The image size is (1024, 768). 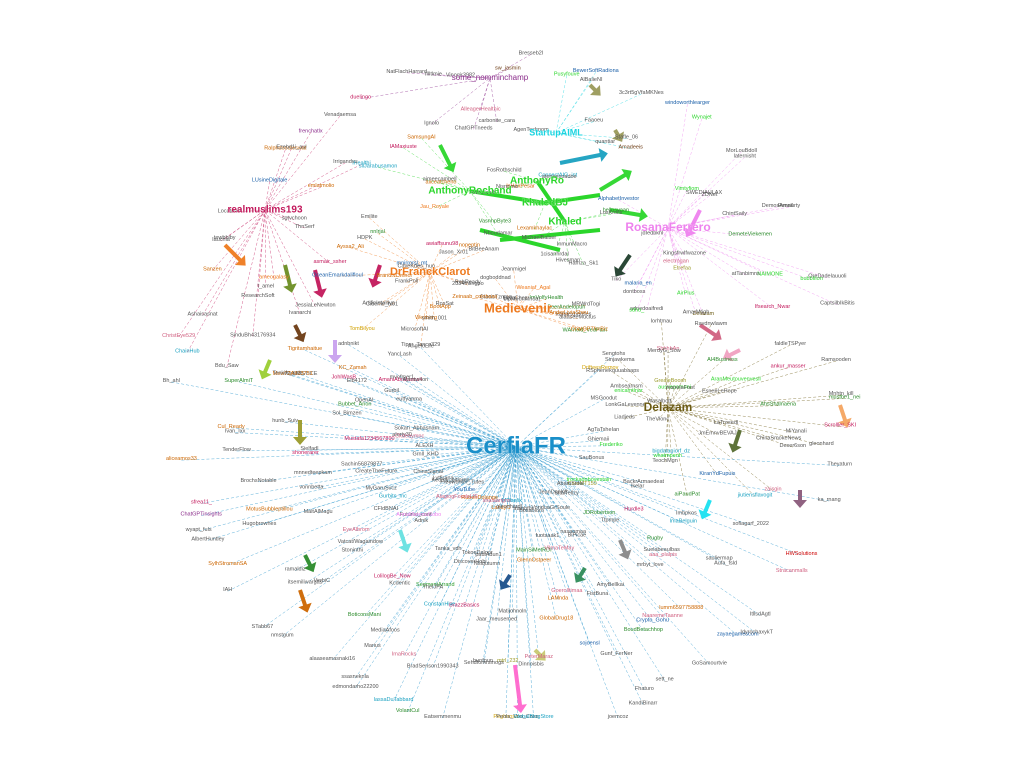 I want to click on node-label: PeterSchiff, so click(x=482, y=193).